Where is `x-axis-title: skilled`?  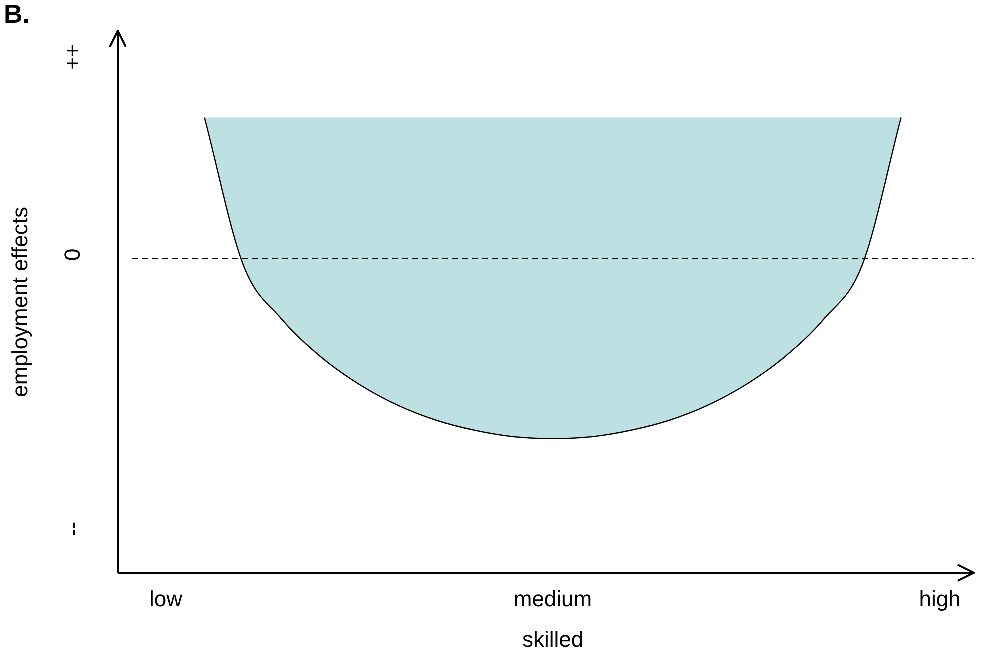
x-axis-title: skilled is located at coordinates (553, 639).